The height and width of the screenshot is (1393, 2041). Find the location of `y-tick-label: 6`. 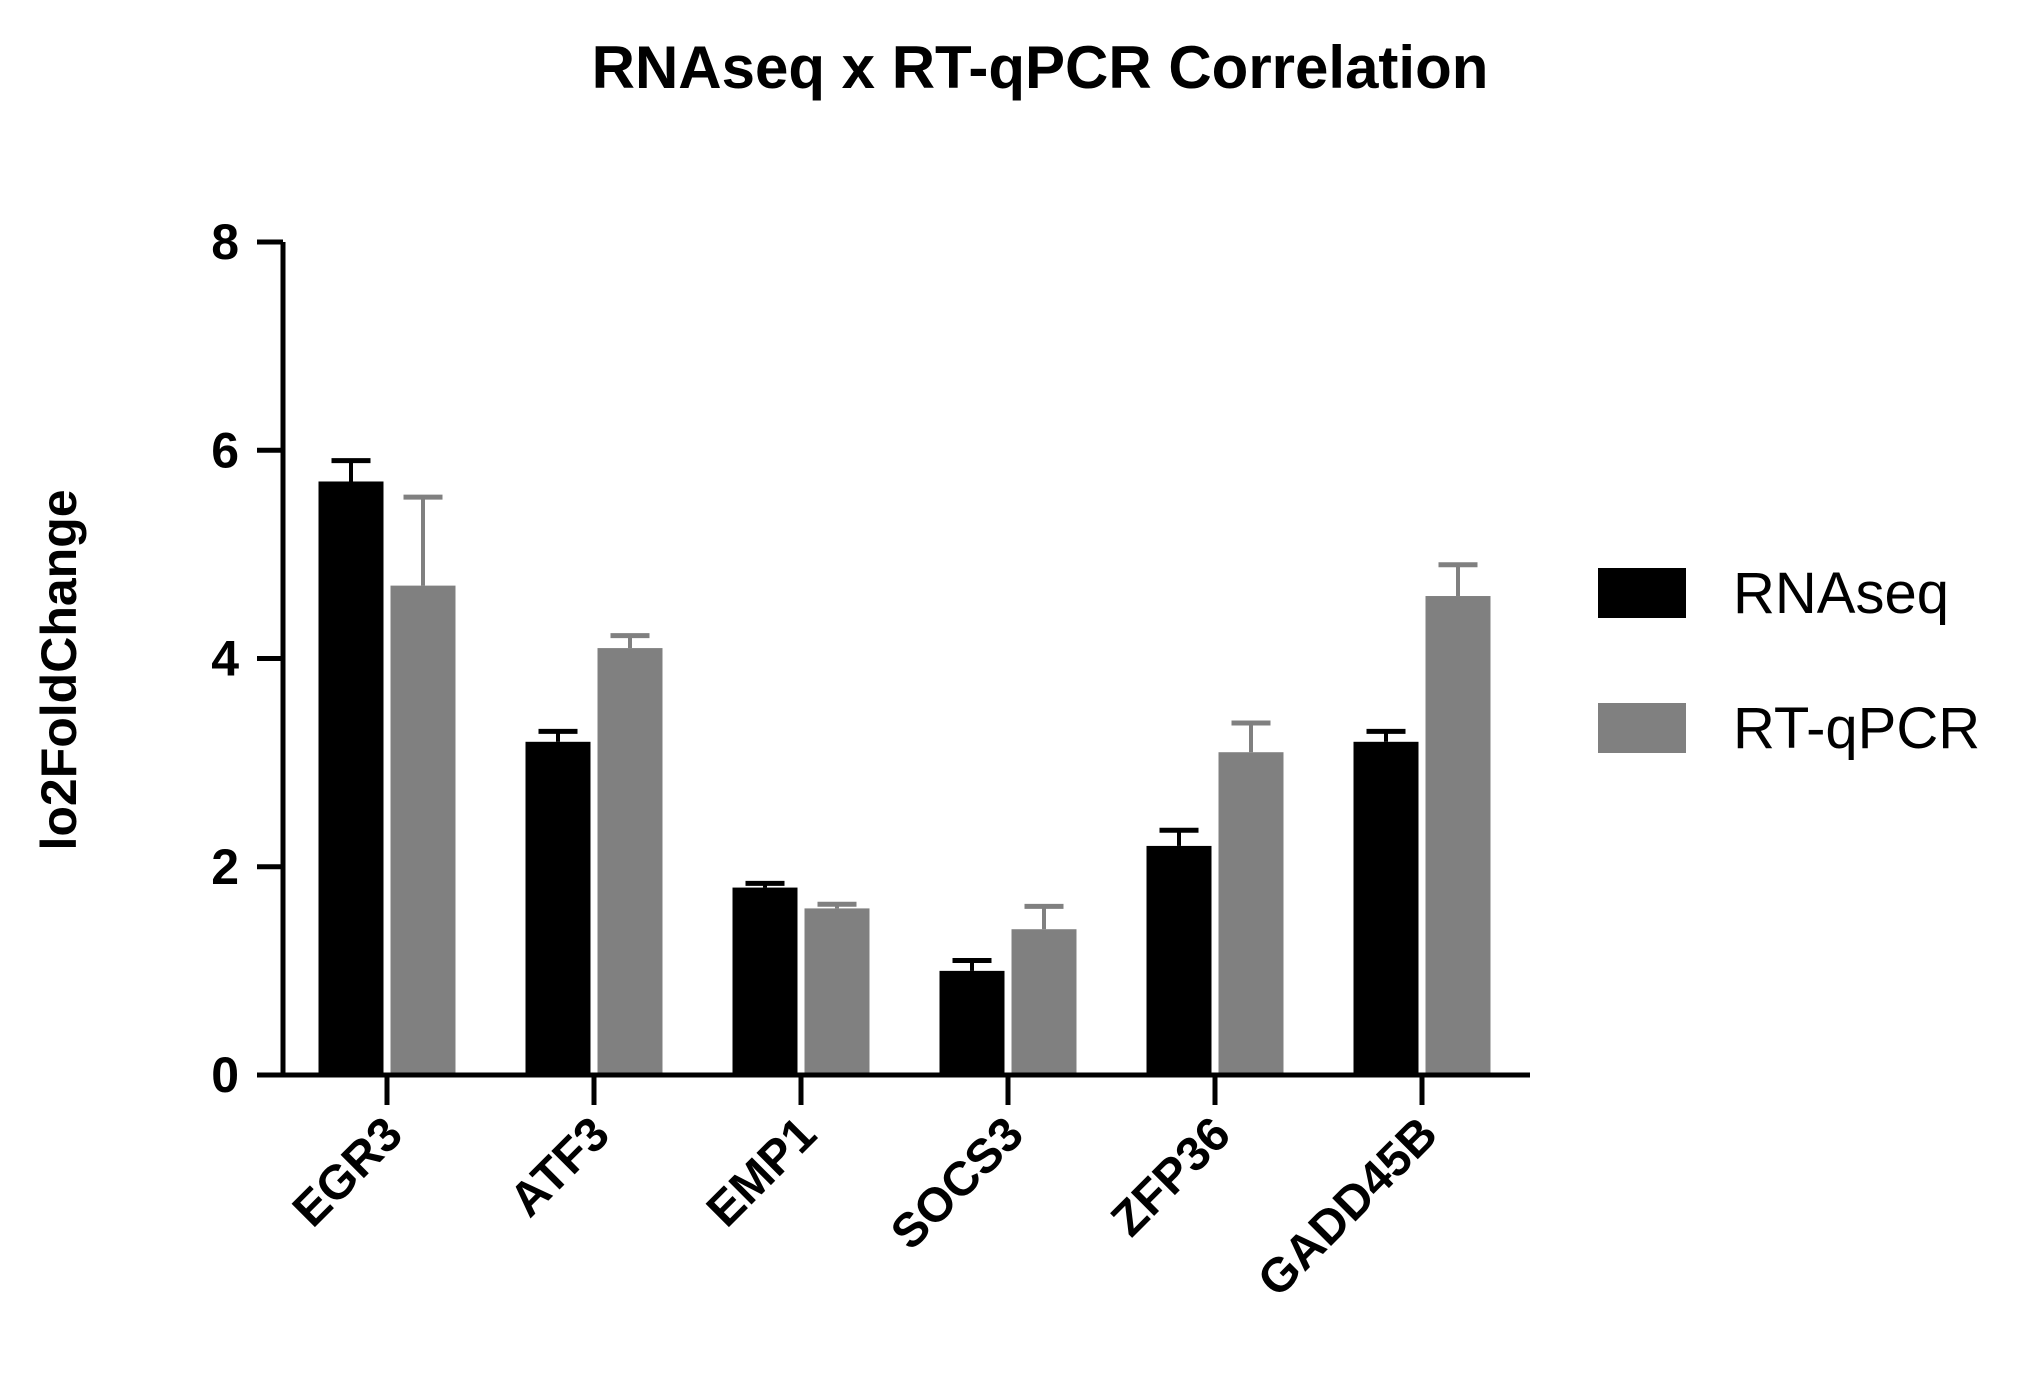

y-tick-label: 6 is located at coordinates (225, 450).